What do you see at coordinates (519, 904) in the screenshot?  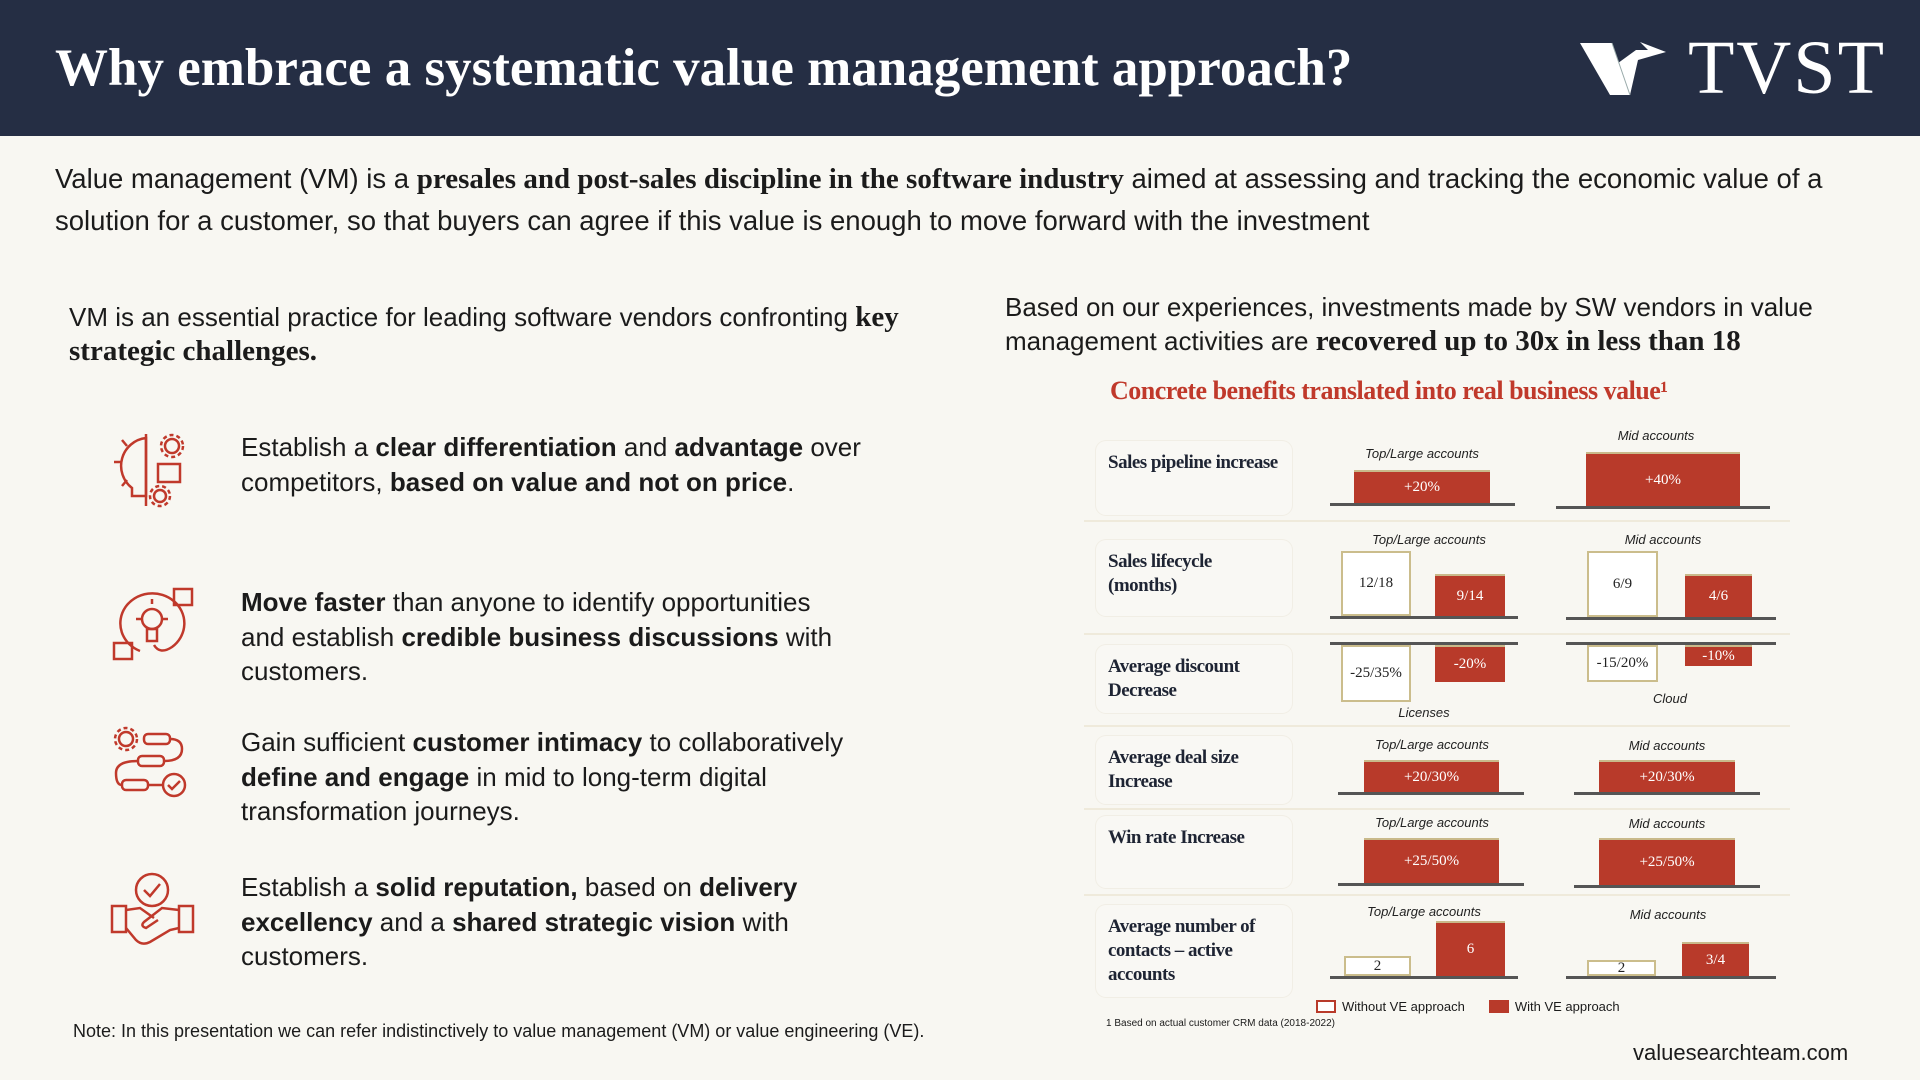 I see `bullet-bold-text: delivery excellency` at bounding box center [519, 904].